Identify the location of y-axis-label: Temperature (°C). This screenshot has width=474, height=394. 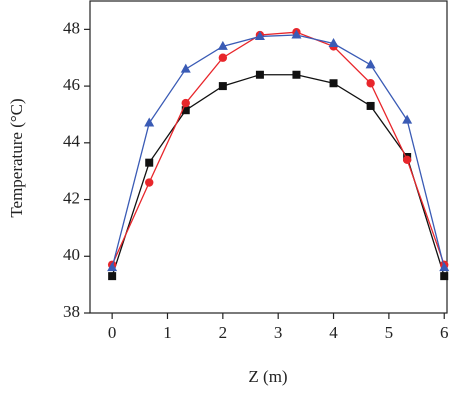
(16, 157).